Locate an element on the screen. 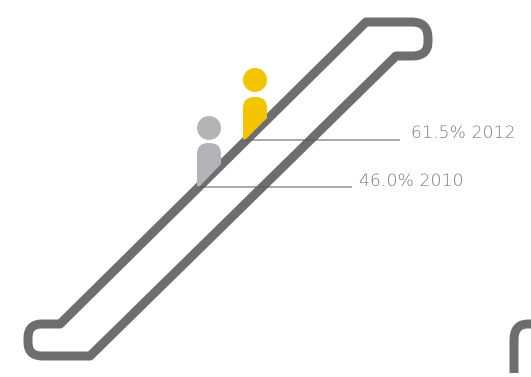  person-icon-2012 is located at coordinates (255, 104).